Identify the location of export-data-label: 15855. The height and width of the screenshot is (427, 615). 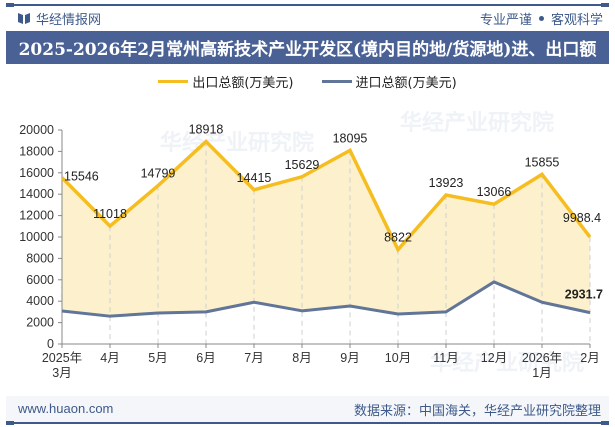
(542, 162).